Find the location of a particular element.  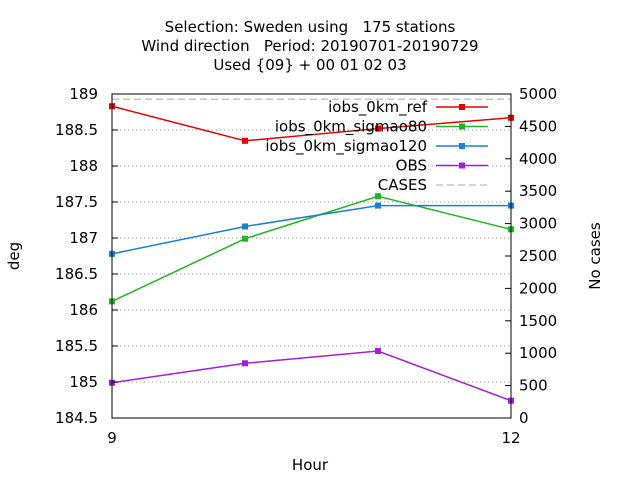

y2-tick-label: 1000 is located at coordinates (538, 353).